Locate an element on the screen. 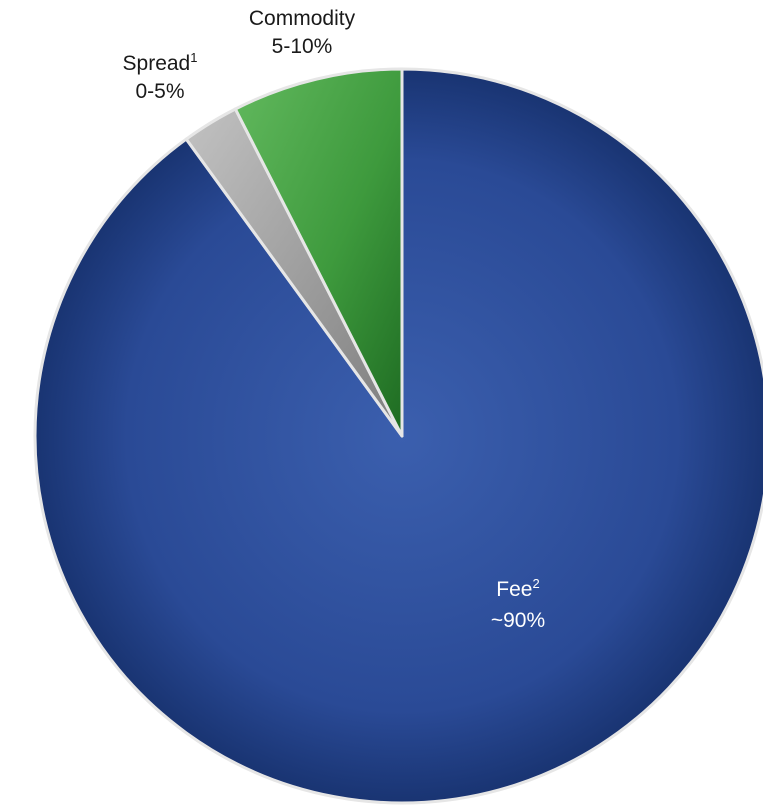 The width and height of the screenshot is (763, 807). slice-value: 5-10% is located at coordinates (302, 46).